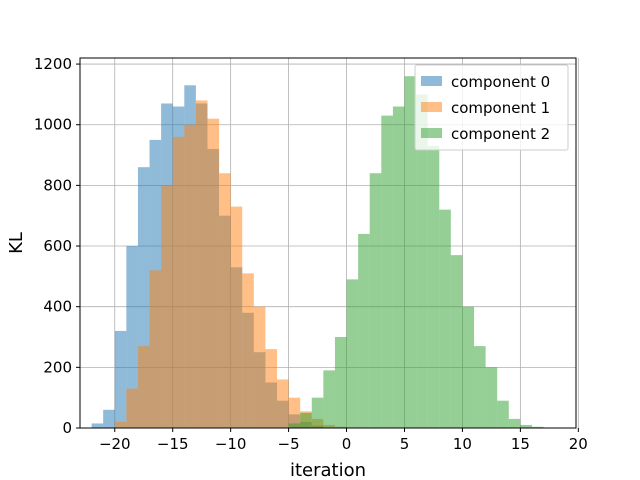 The height and width of the screenshot is (480, 640). What do you see at coordinates (500, 82) in the screenshot?
I see `legend-label-component-0: component 0` at bounding box center [500, 82].